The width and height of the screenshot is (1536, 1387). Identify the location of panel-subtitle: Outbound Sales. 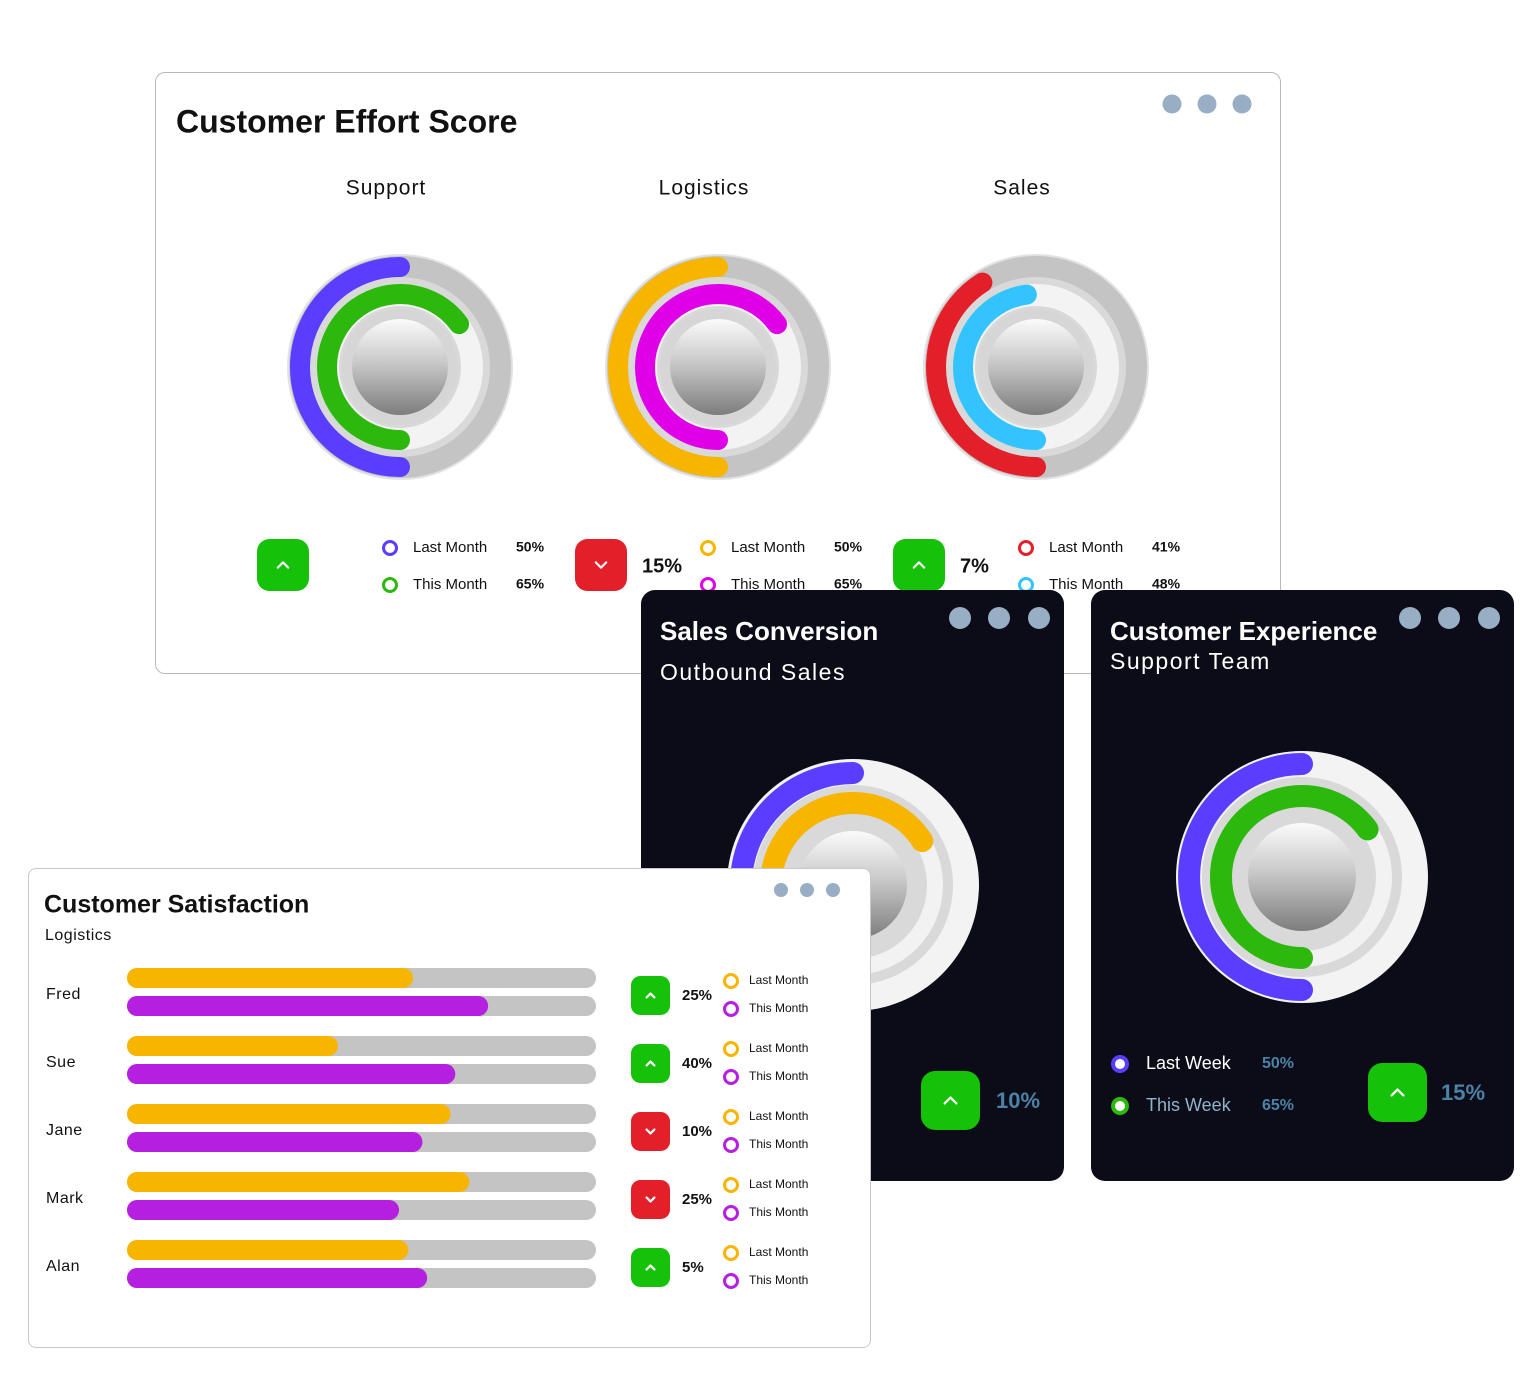
(753, 672).